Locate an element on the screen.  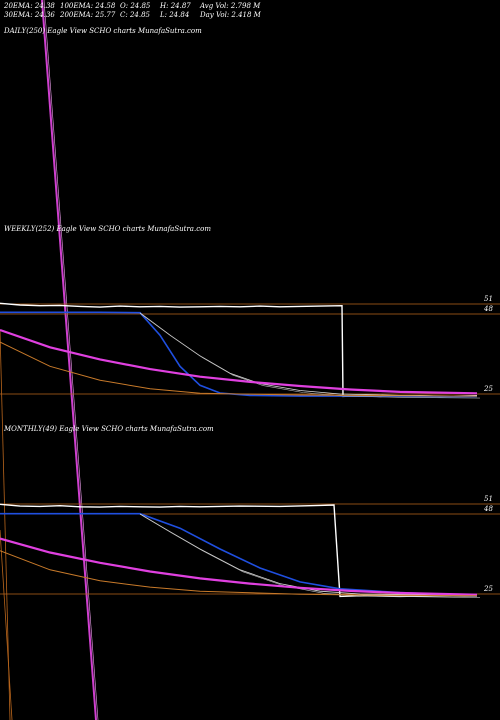
weekly-series-ema_mid is located at coordinates (308, 354).